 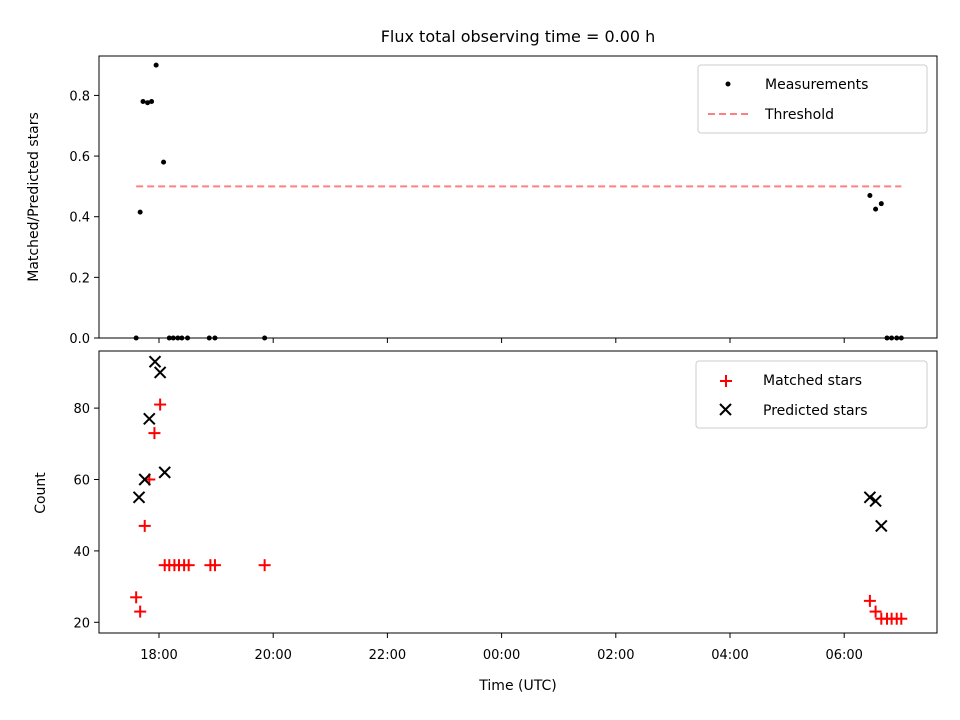 I want to click on legend-matched-marker, so click(x=726, y=381).